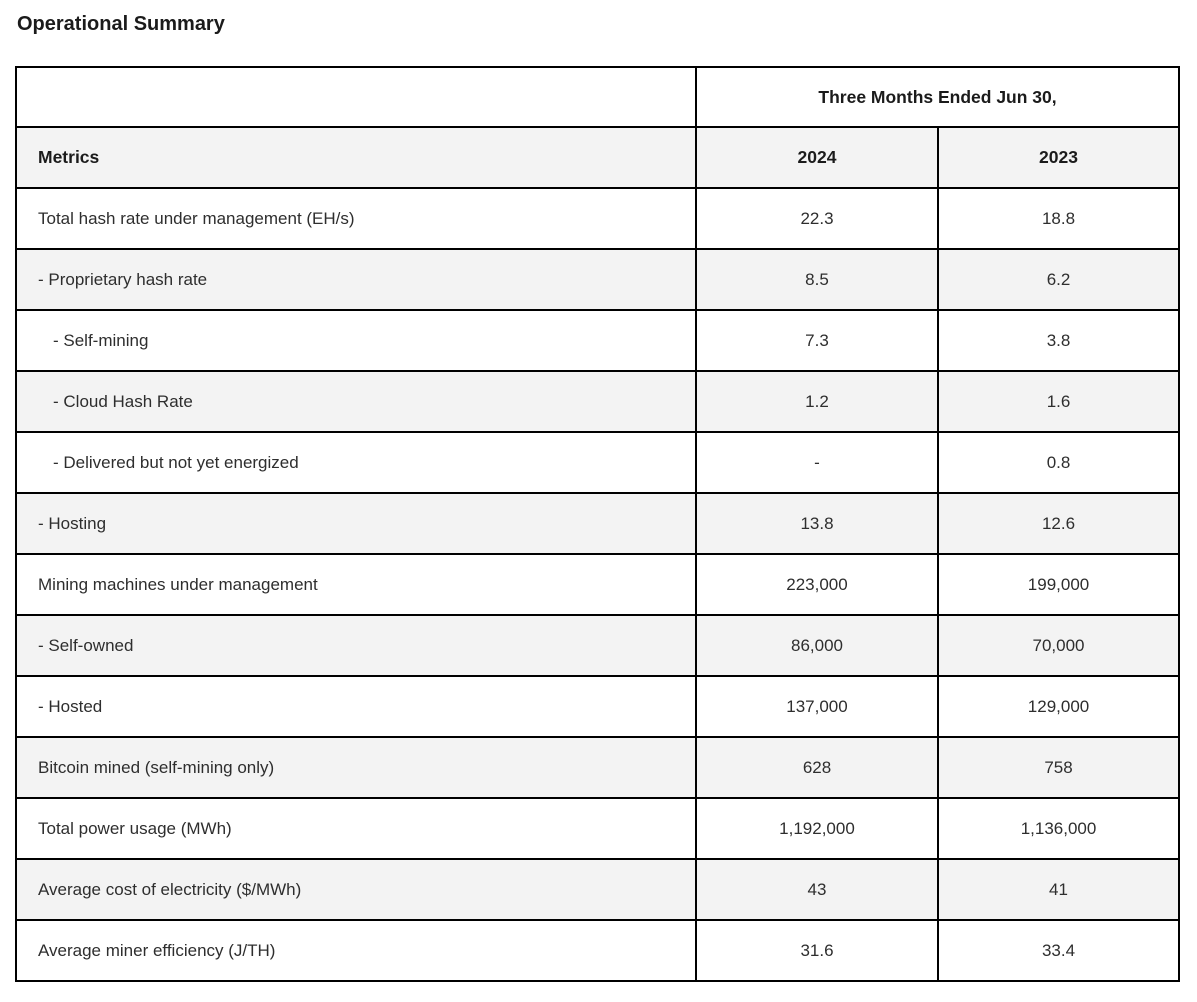 This screenshot has height=1002, width=1197. Describe the element at coordinates (1058, 950) in the screenshot. I see `value-cell-2023: 33.4` at that location.